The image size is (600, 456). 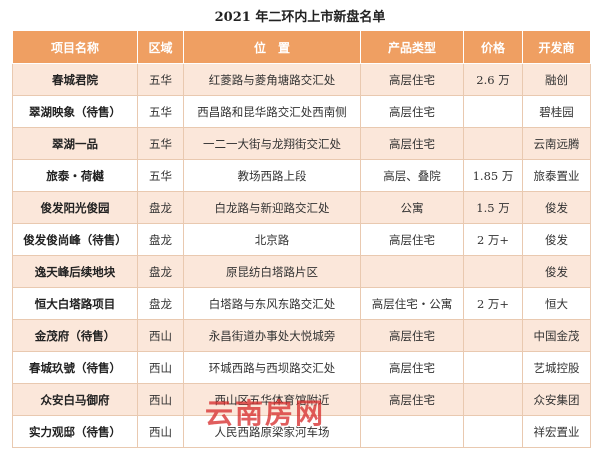 What do you see at coordinates (75, 399) in the screenshot?
I see `table-cell: 众安白马御府` at bounding box center [75, 399].